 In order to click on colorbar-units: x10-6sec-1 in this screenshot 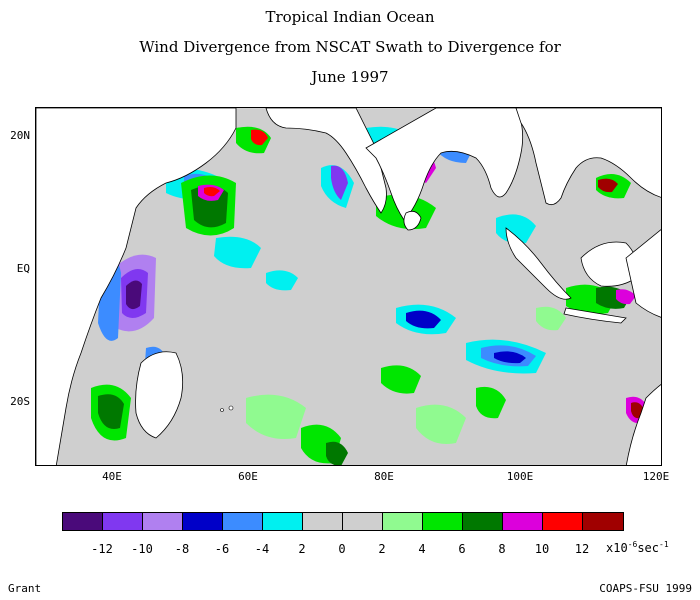, I will do `click(637, 547)`.